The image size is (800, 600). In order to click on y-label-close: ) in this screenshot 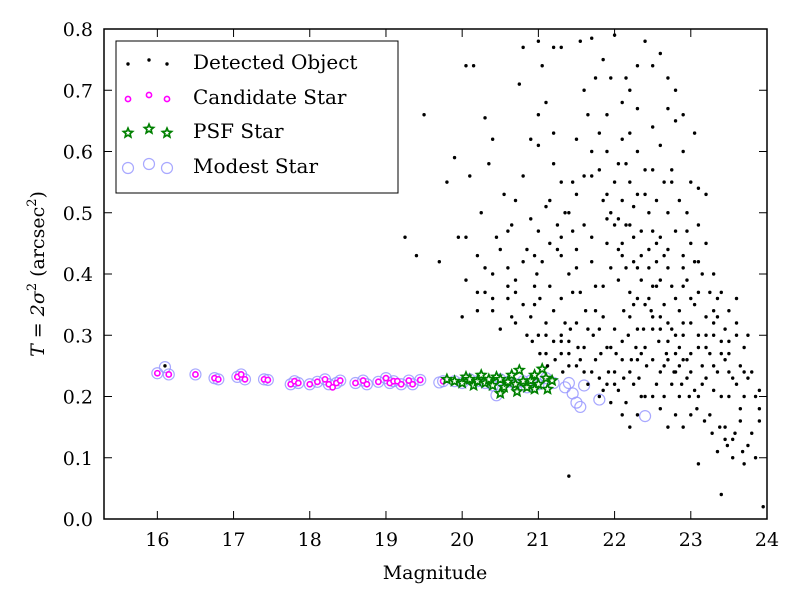, I will do `click(38, 194)`.